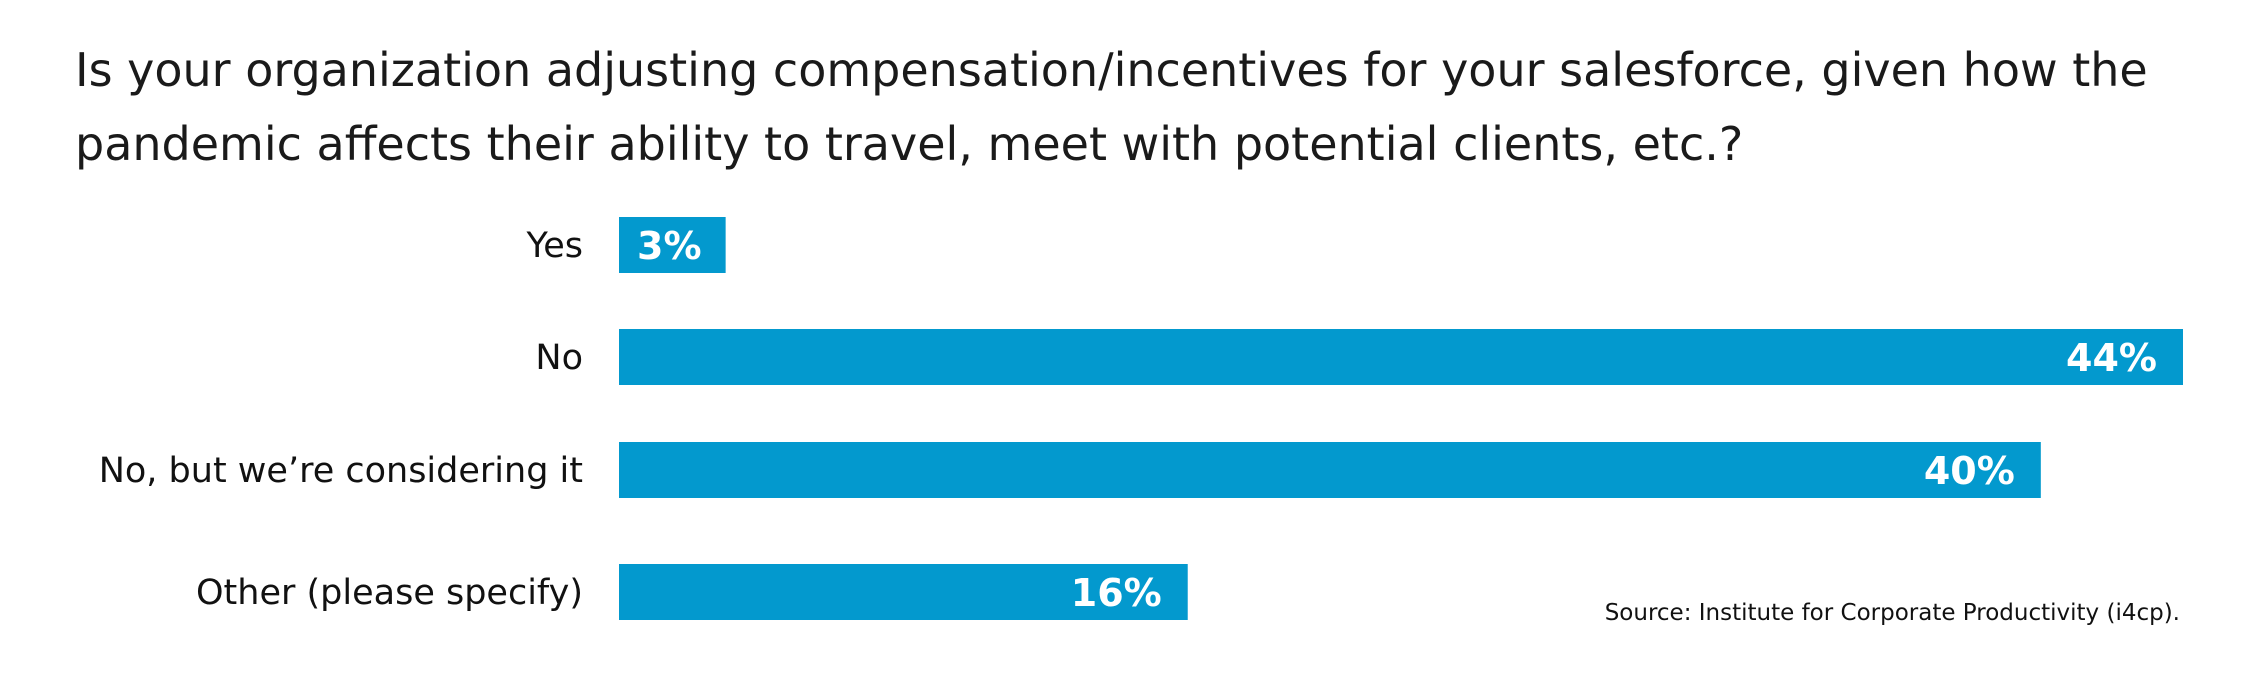 This screenshot has width=2250, height=693. What do you see at coordinates (555, 246) in the screenshot?
I see `category-label: Yes` at bounding box center [555, 246].